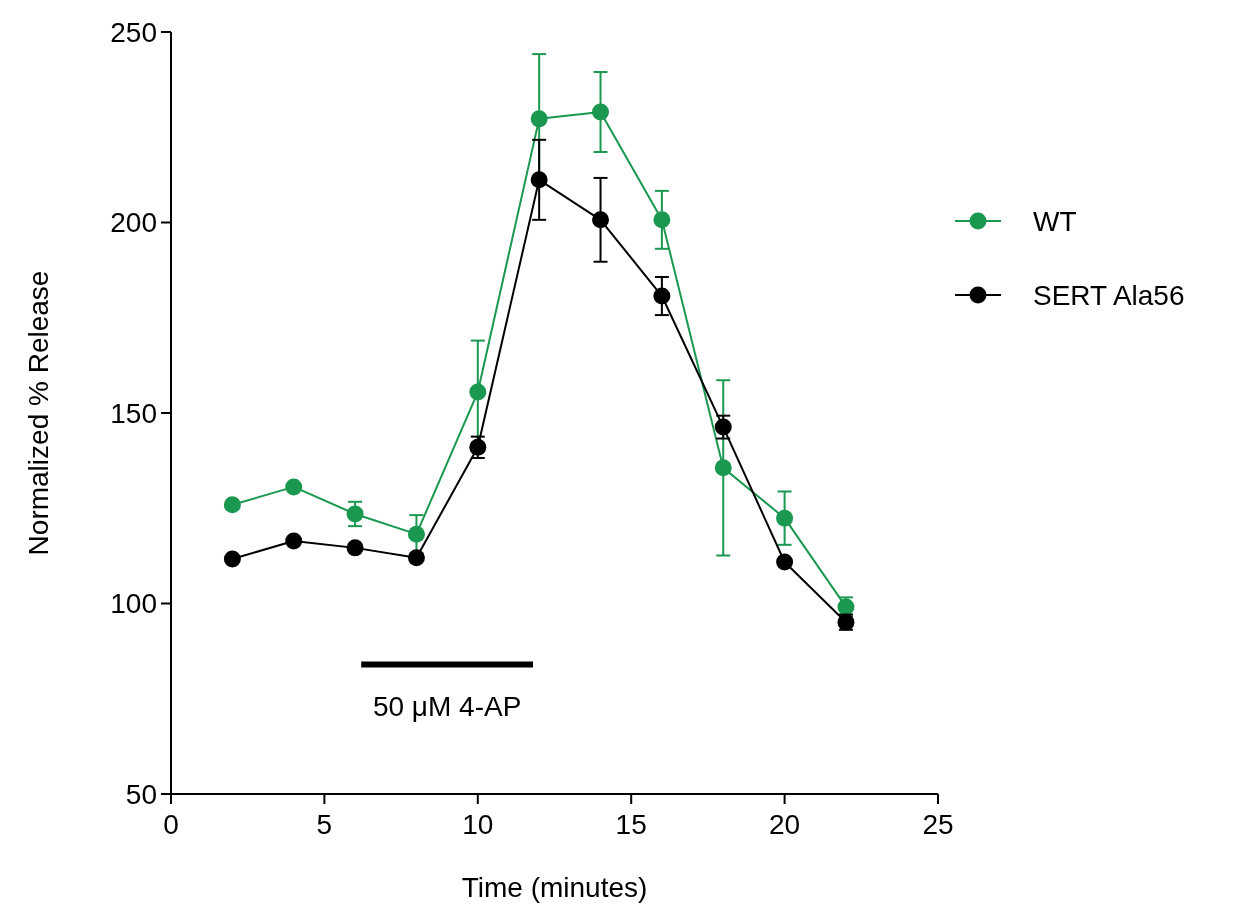  What do you see at coordinates (324, 824) in the screenshot?
I see `x-tick-label: 5` at bounding box center [324, 824].